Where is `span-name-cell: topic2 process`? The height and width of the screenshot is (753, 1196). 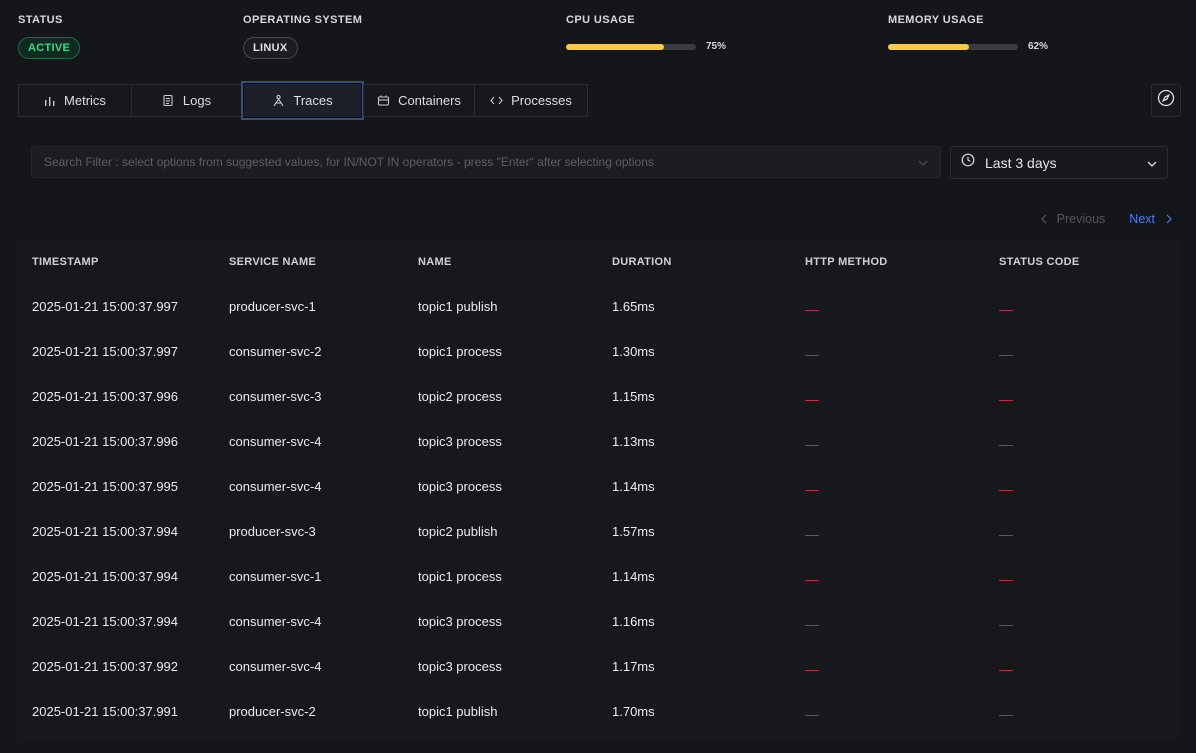 span-name-cell: topic2 process is located at coordinates (460, 396).